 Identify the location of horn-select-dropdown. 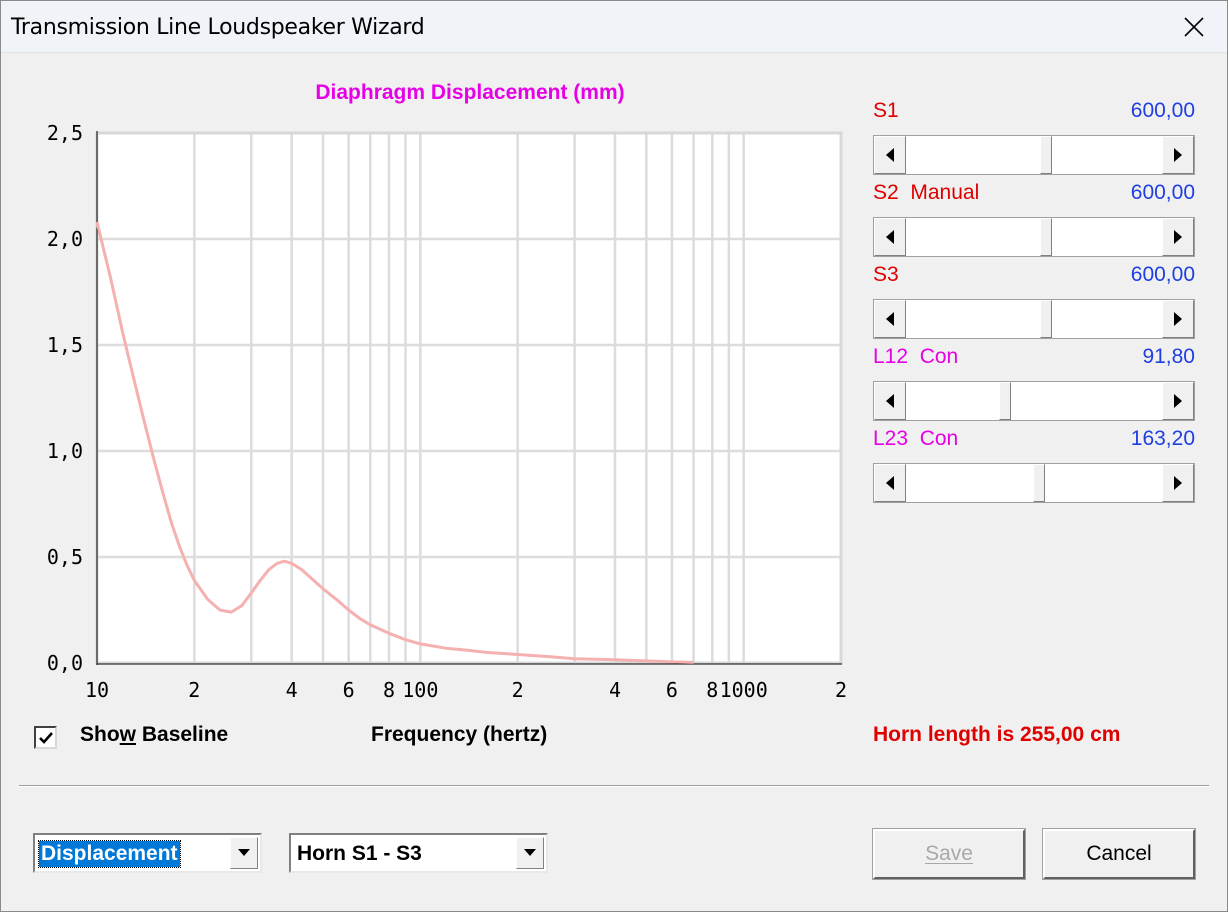
(530, 853).